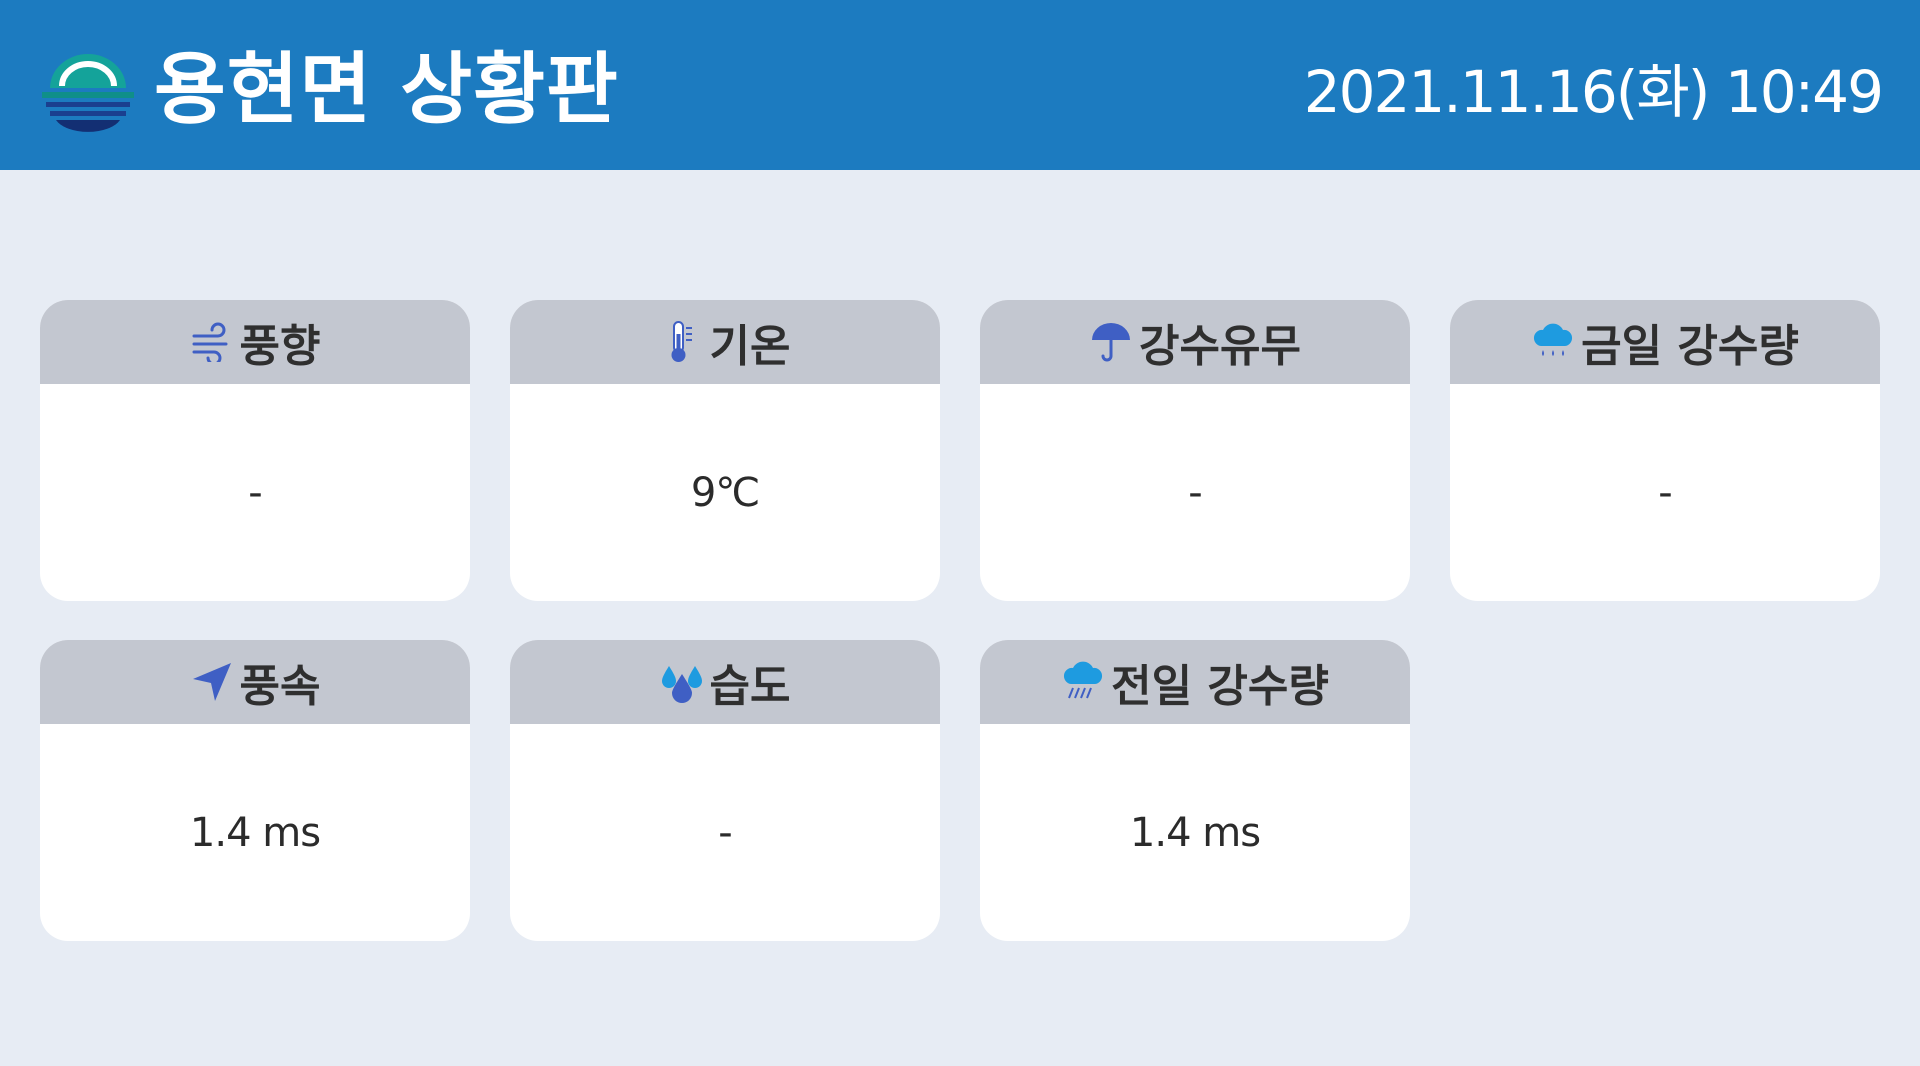 Image resolution: width=1920 pixels, height=1066 pixels. I want to click on umbrella-icon, so click(1111, 342).